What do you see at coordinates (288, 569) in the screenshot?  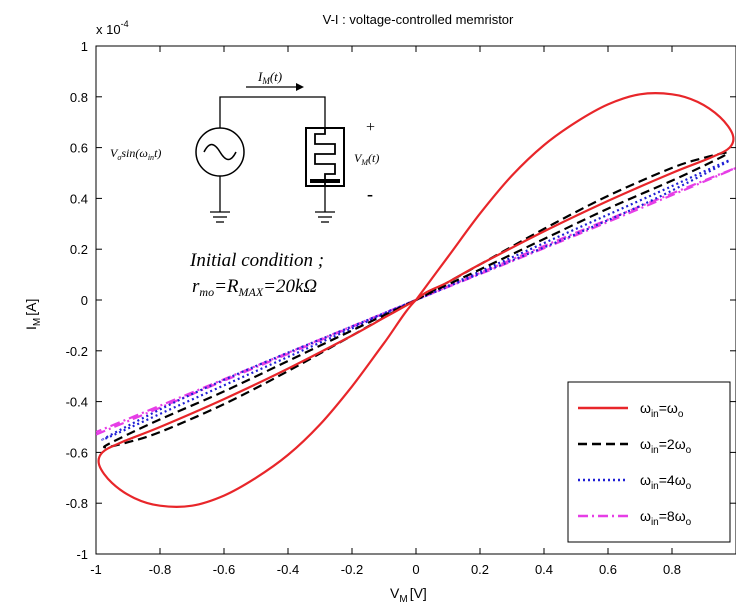 I see `x-tick-label: -0.4` at bounding box center [288, 569].